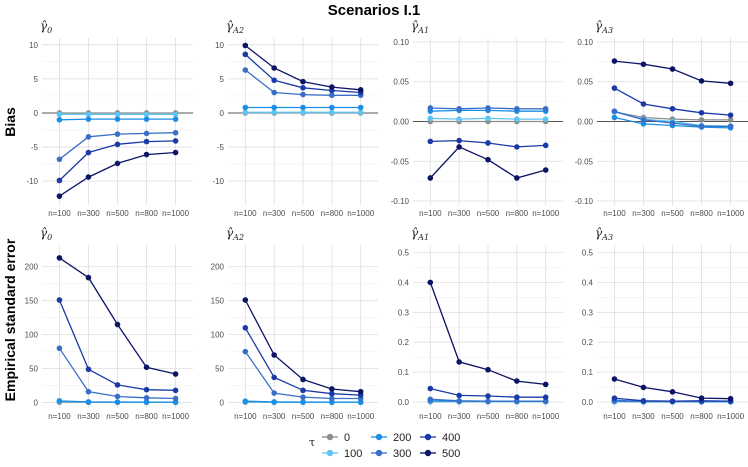  Describe the element at coordinates (146, 416) in the screenshot. I see `x-tick-label: n=800` at that location.